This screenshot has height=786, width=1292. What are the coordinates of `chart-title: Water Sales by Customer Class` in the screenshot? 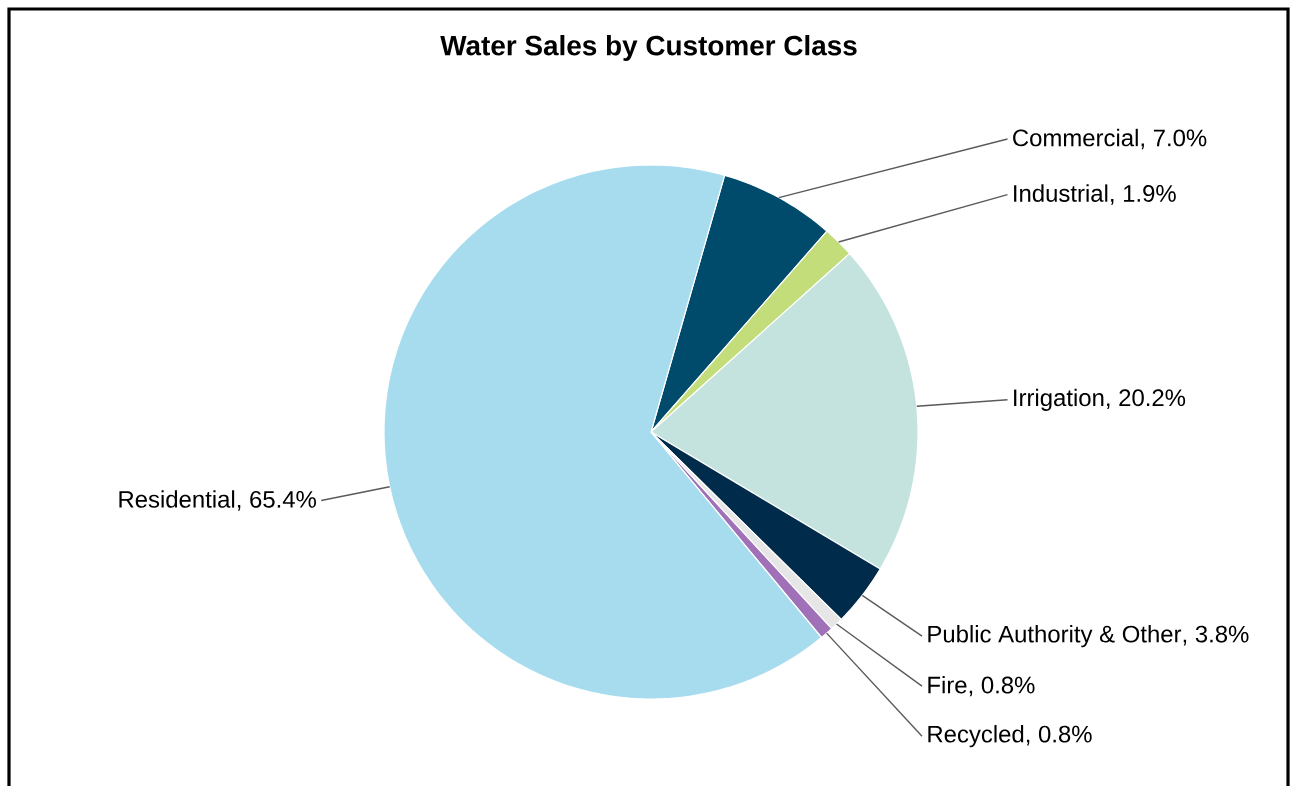 It's located at (648, 47).